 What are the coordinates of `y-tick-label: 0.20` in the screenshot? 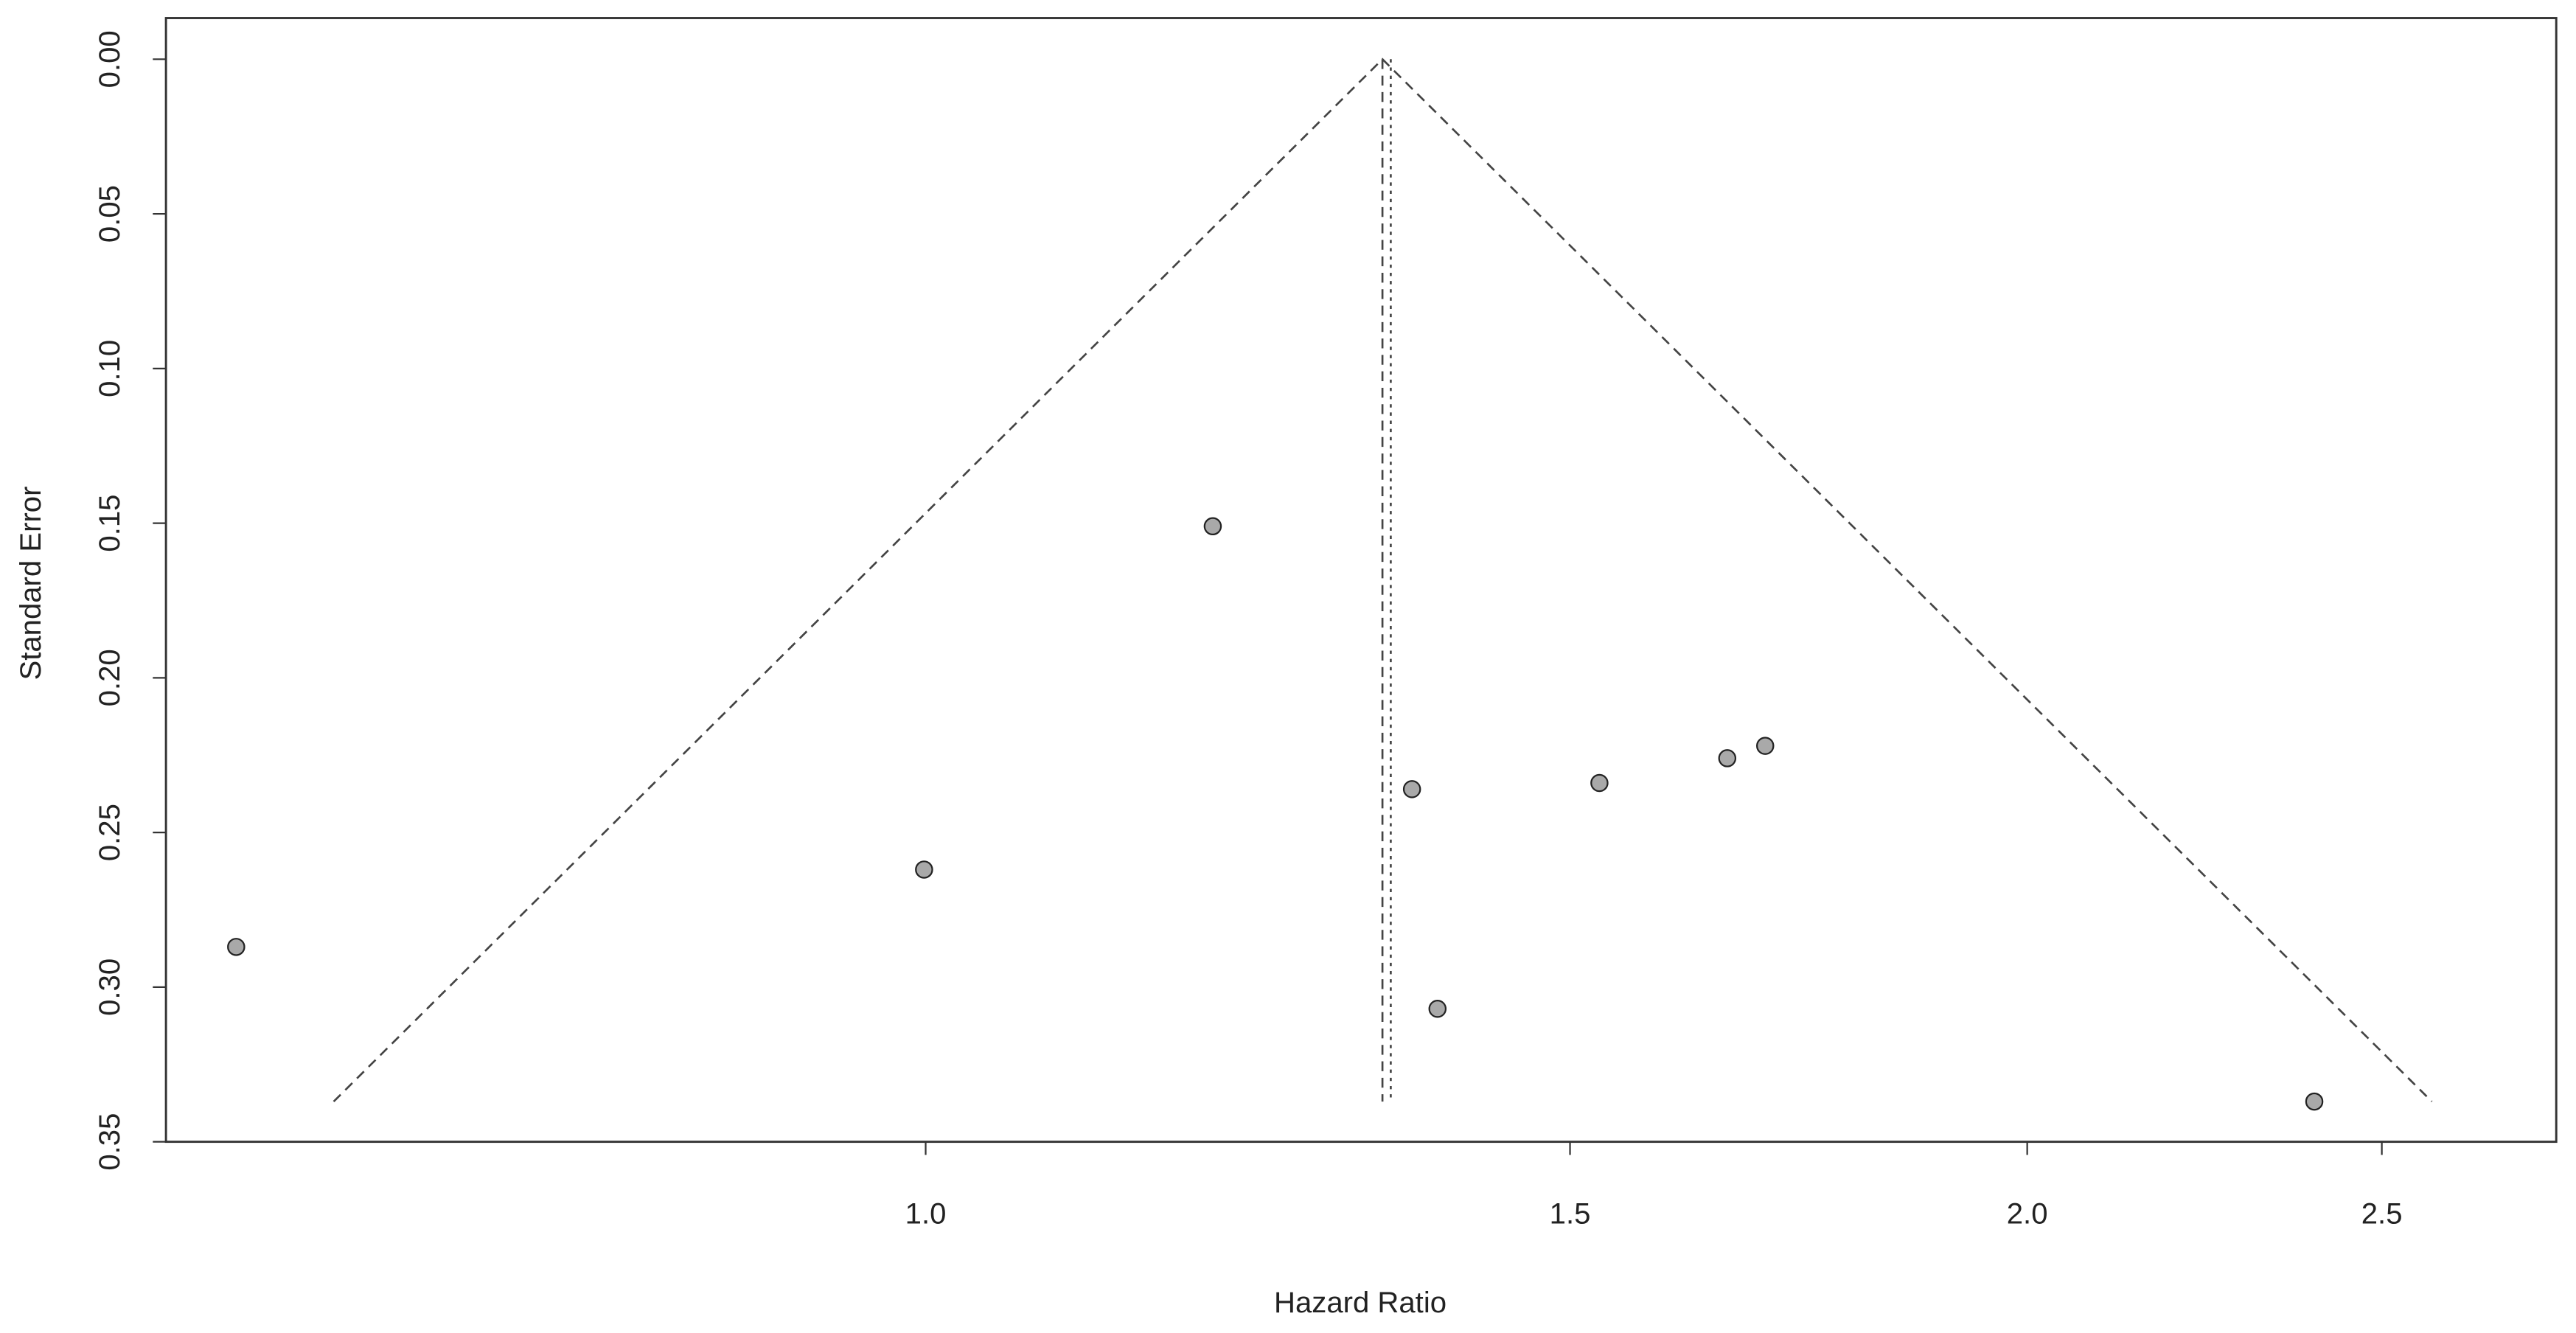 It's located at (110, 677).